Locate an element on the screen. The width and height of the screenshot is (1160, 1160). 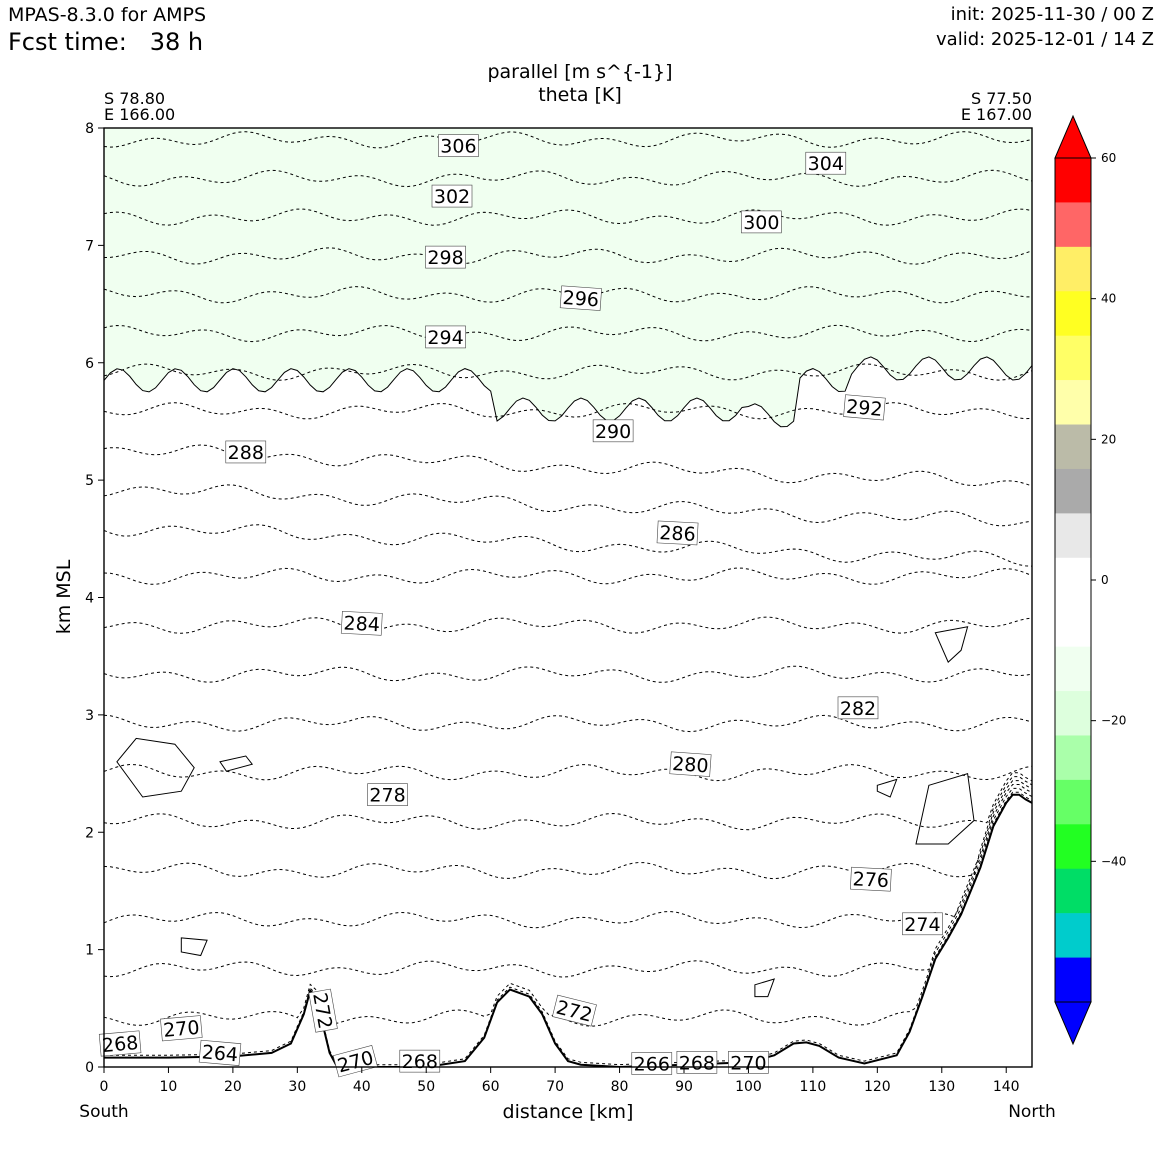
theta-label-8: 290 is located at coordinates (613, 431).